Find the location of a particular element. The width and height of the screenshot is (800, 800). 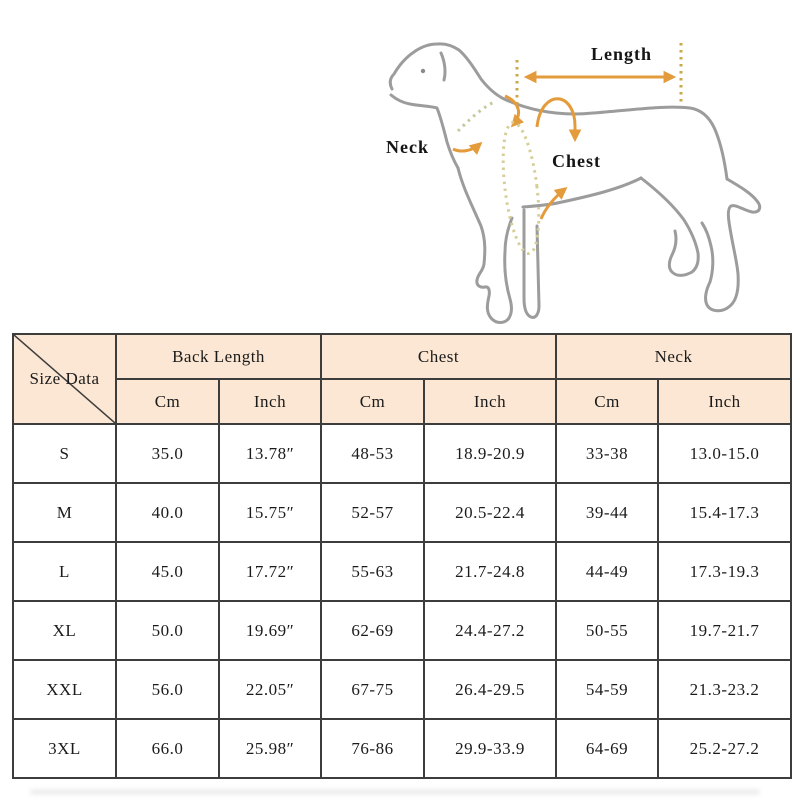

dog-eye is located at coordinates (423, 71).